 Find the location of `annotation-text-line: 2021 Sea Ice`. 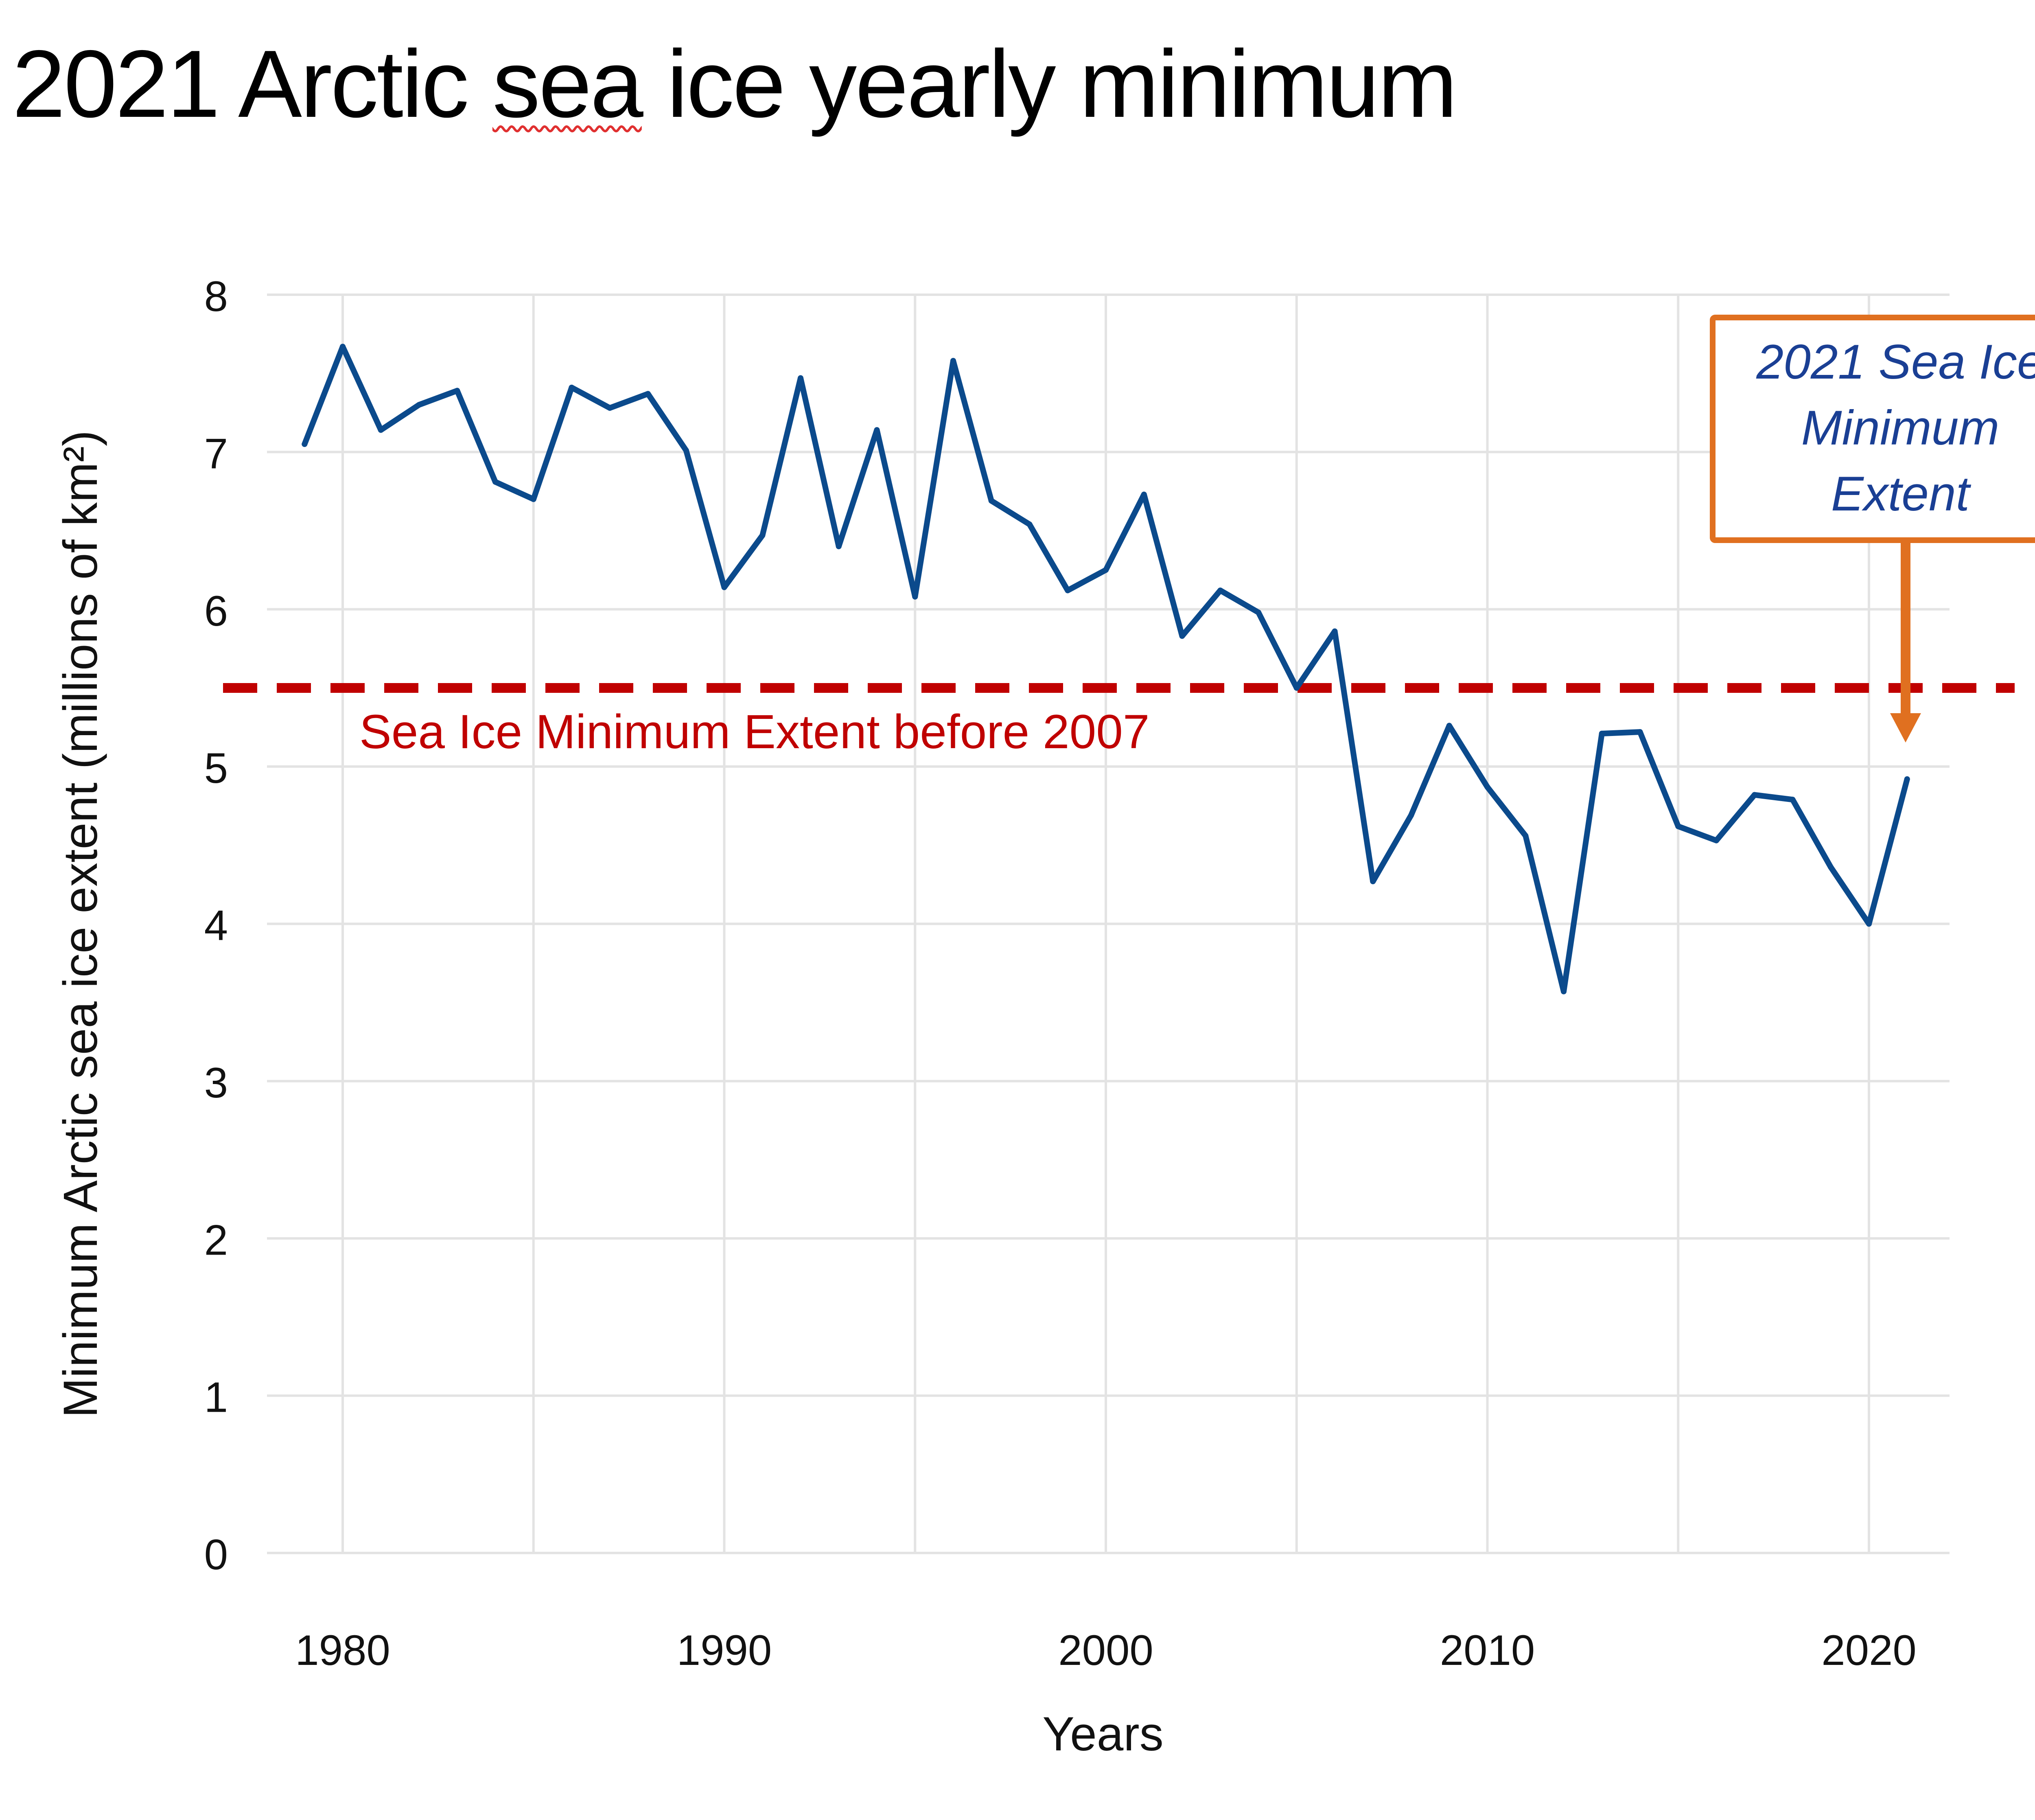

annotation-text-line: 2021 Sea Ice is located at coordinates (1895, 362).